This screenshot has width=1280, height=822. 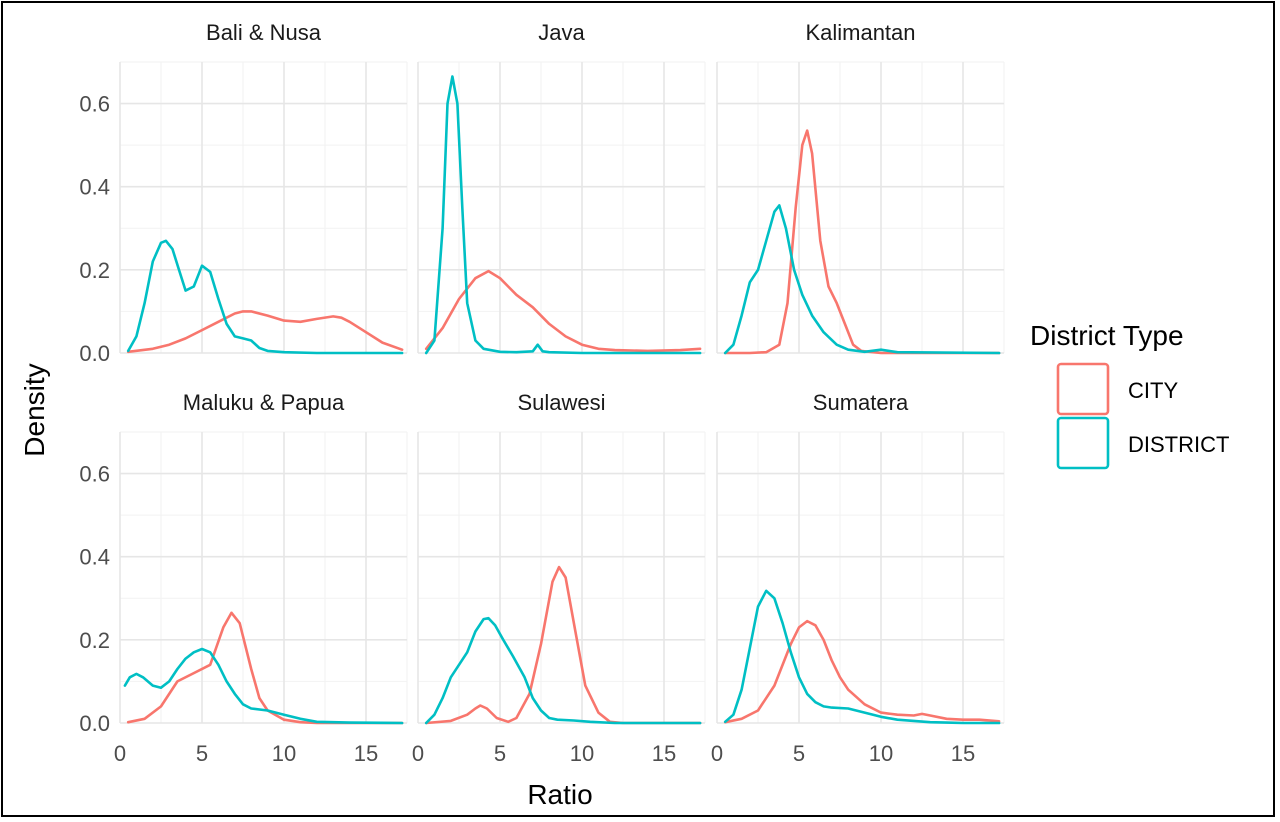 I want to click on legend-label-city: CITY, so click(x=1153, y=390).